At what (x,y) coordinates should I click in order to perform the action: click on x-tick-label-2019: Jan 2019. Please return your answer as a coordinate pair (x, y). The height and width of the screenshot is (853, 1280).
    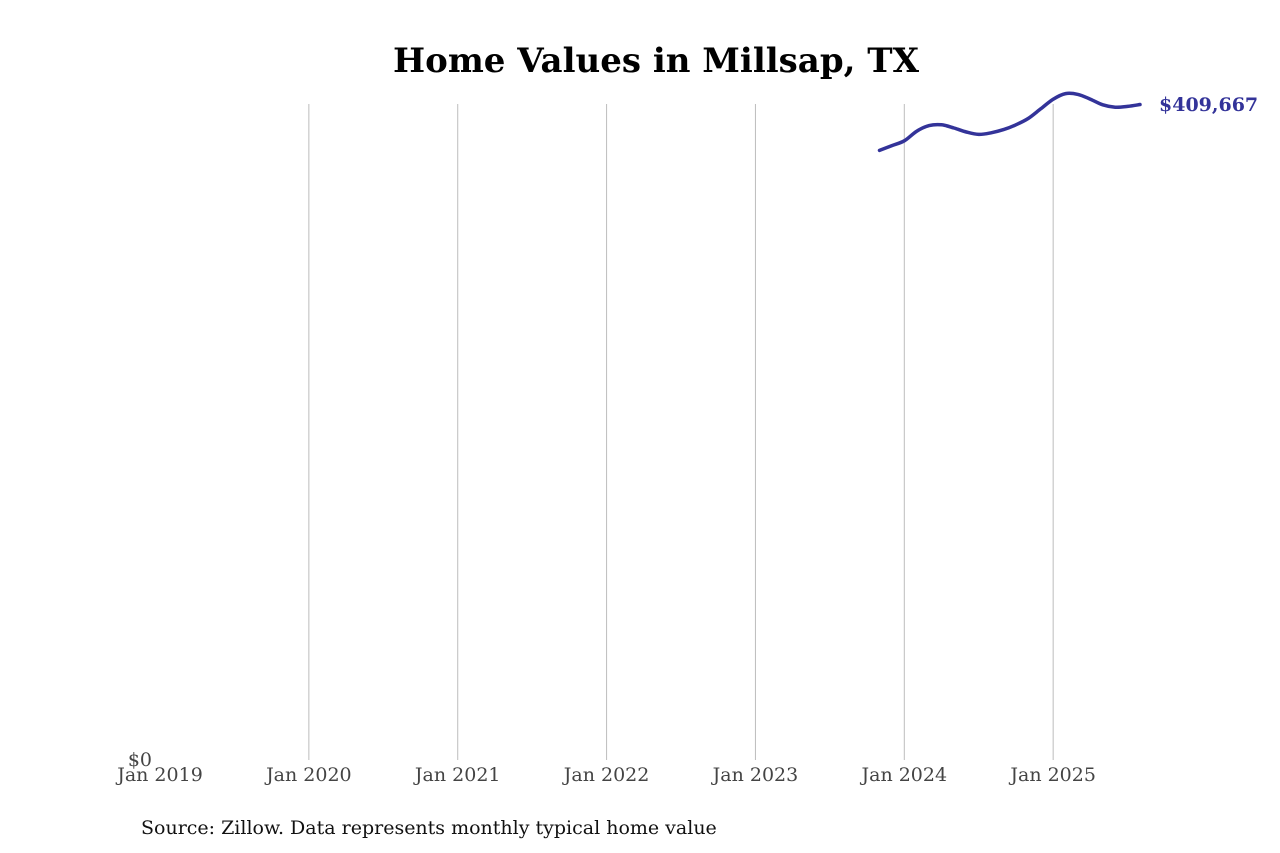
    Looking at the image, I should click on (159, 775).